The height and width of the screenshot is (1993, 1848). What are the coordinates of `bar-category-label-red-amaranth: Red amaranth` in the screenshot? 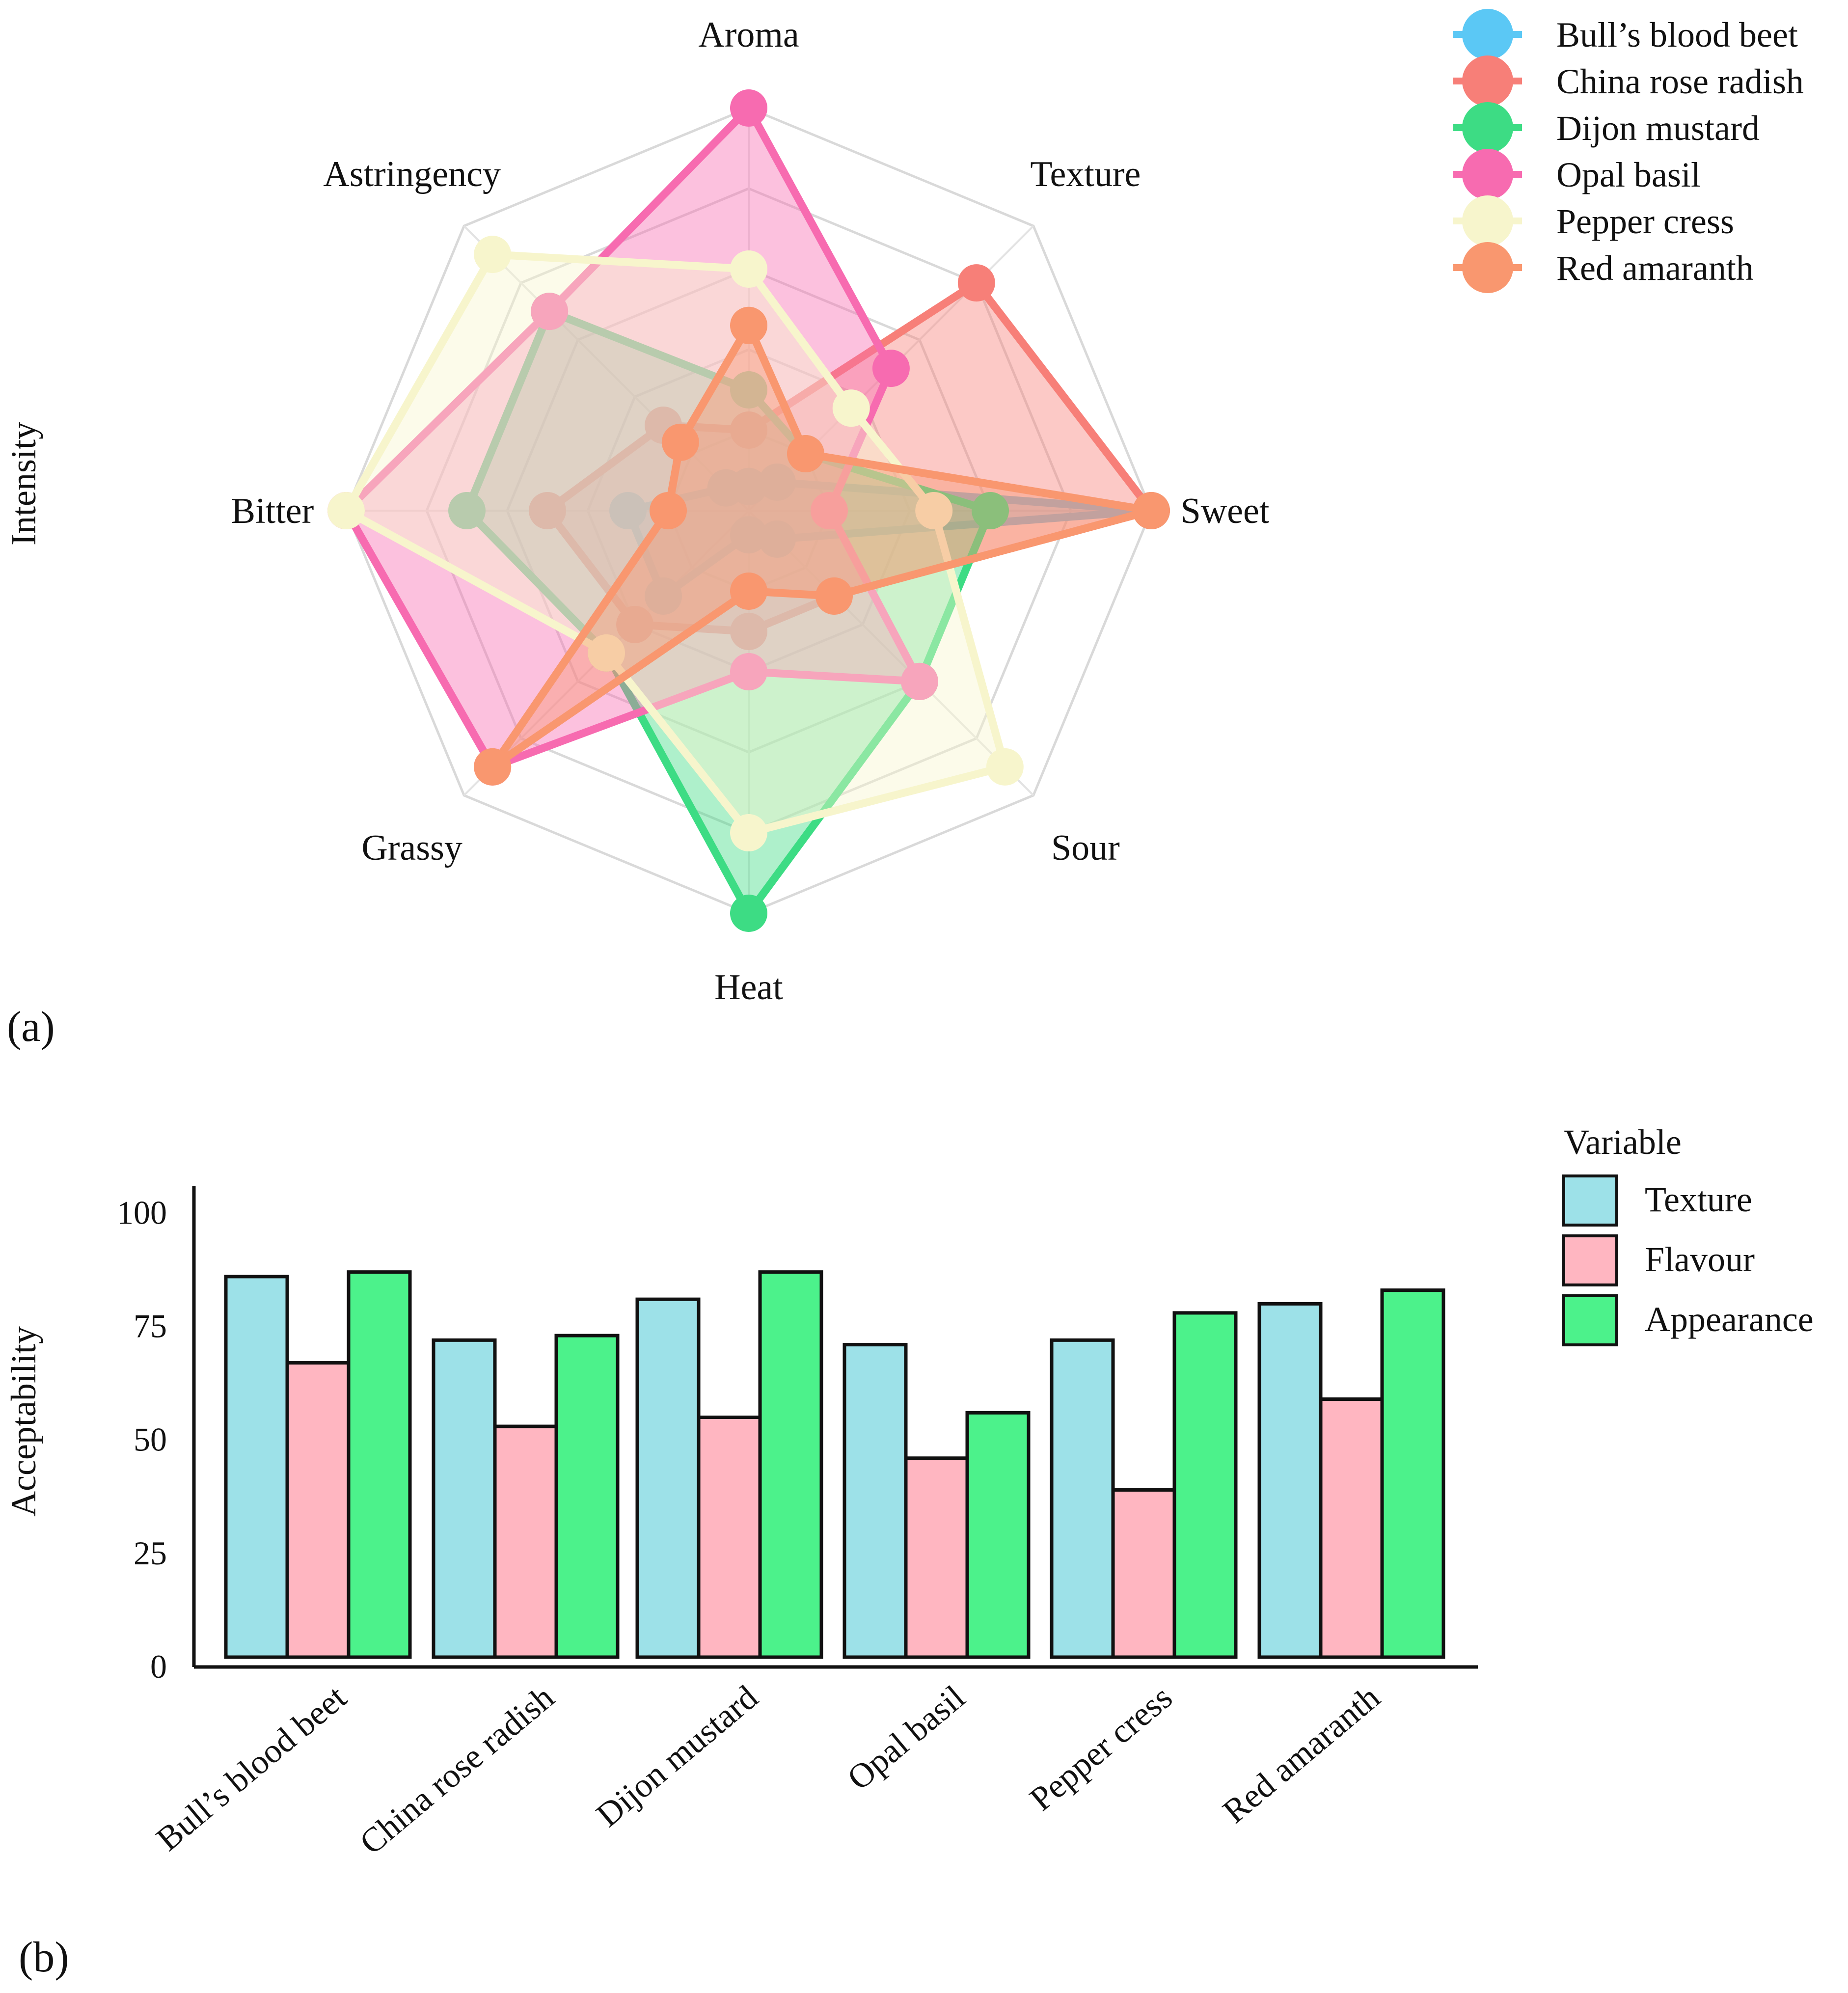 It's located at (1301, 1754).